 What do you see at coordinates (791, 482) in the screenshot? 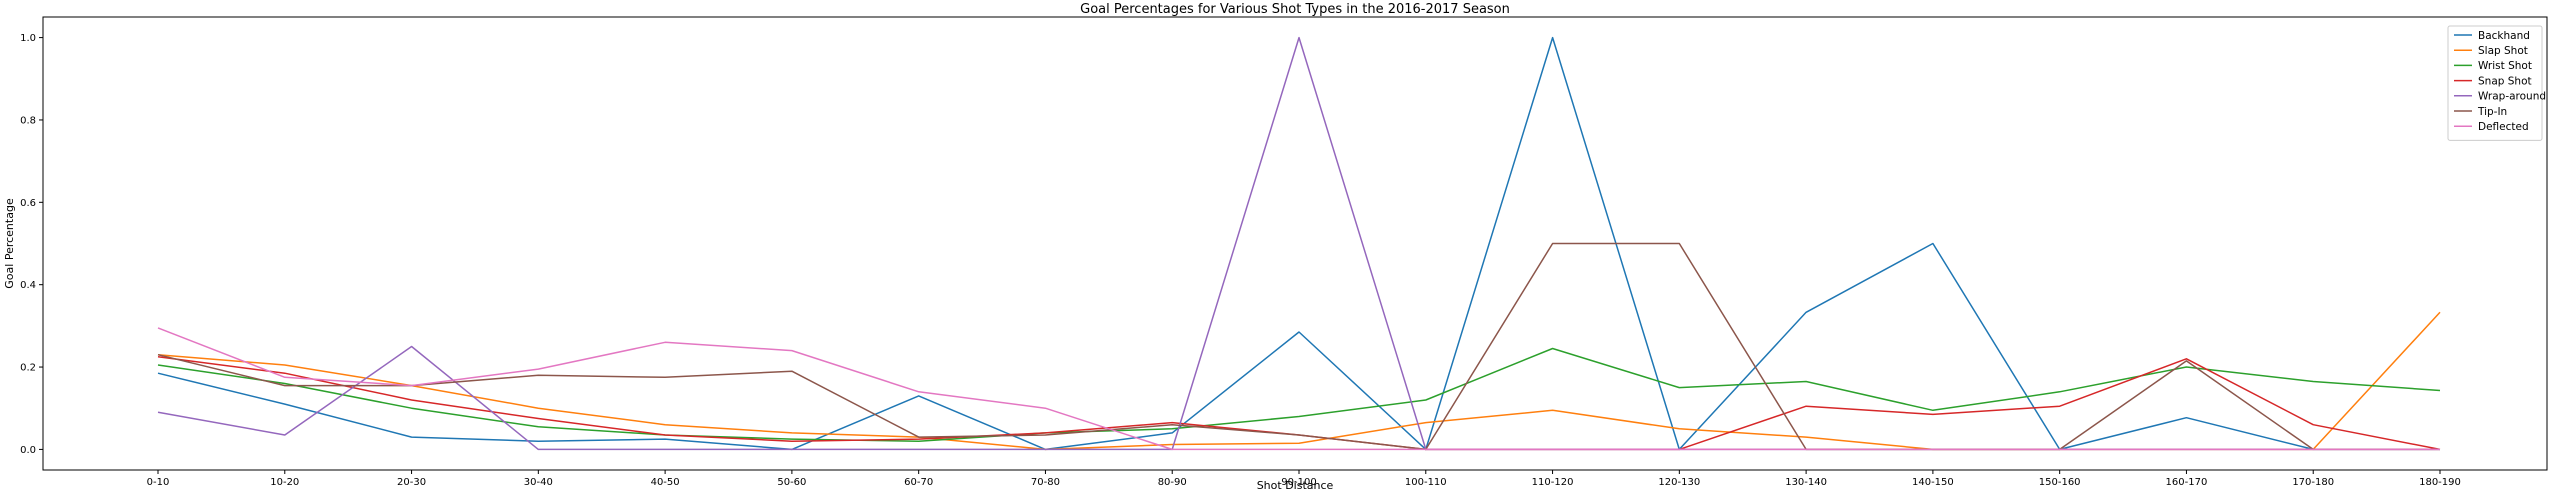
I see `x-tick-label: 50-60` at bounding box center [791, 482].